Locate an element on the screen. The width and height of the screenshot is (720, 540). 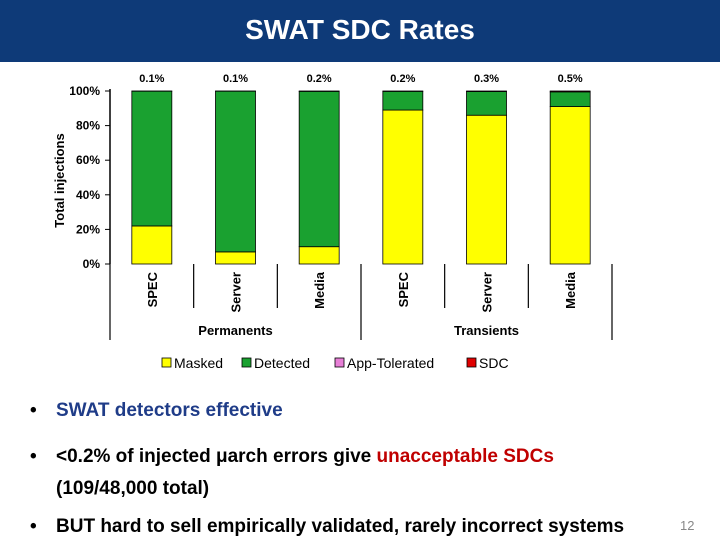
bullet-2-line2: (109/48,000 total) is located at coordinates (119, 489).